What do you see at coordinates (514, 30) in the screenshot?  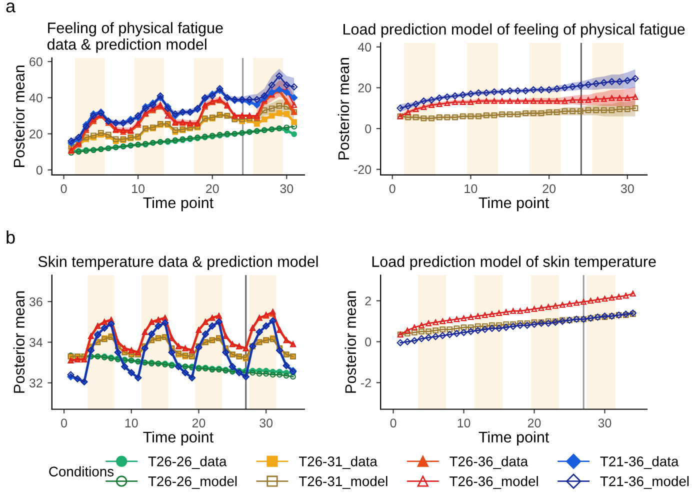 I see `chart-title: Load prediction model of feeling of physical fatigue` at bounding box center [514, 30].